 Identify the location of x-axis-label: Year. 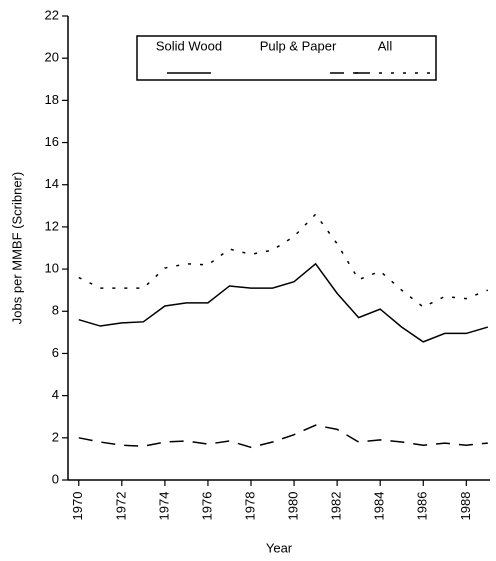
(279, 547).